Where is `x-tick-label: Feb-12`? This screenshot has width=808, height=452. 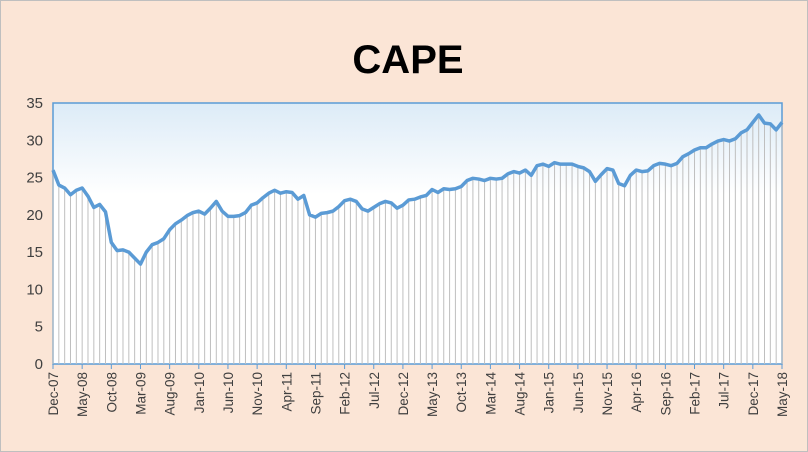 x-tick-label: Feb-12 is located at coordinates (345, 393).